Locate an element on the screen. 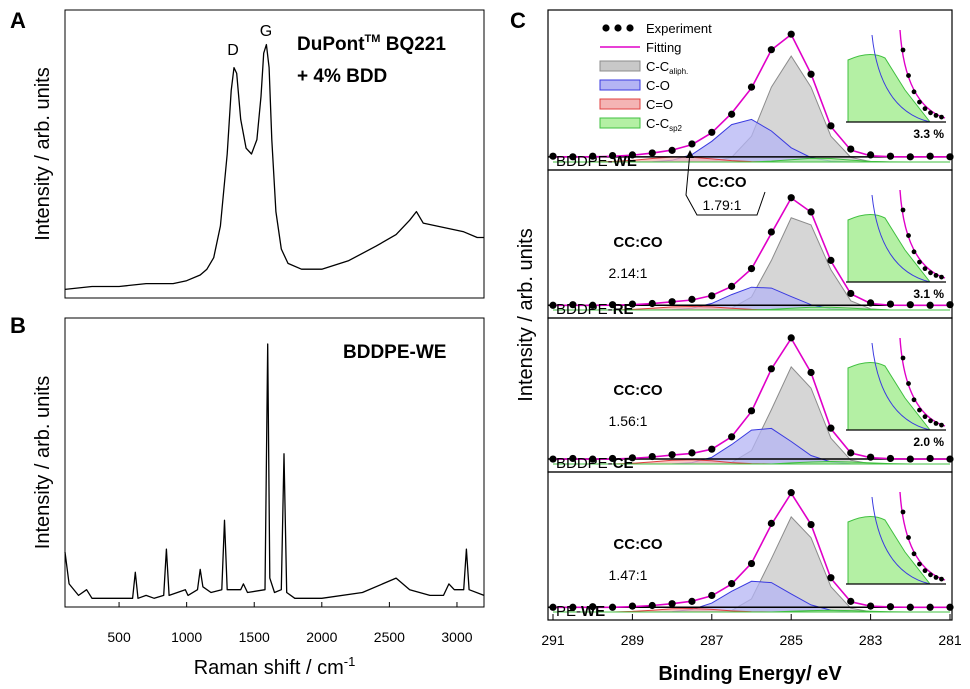 The width and height of the screenshot is (970, 689). panel-letter: C is located at coordinates (518, 20).